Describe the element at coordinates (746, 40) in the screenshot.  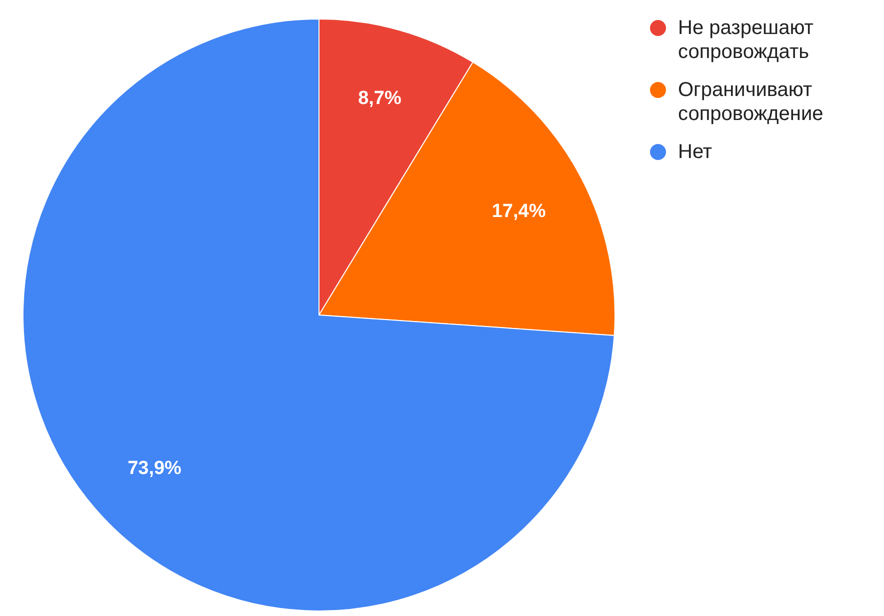
I see `legend-label: Не разрешают сопровождать` at that location.